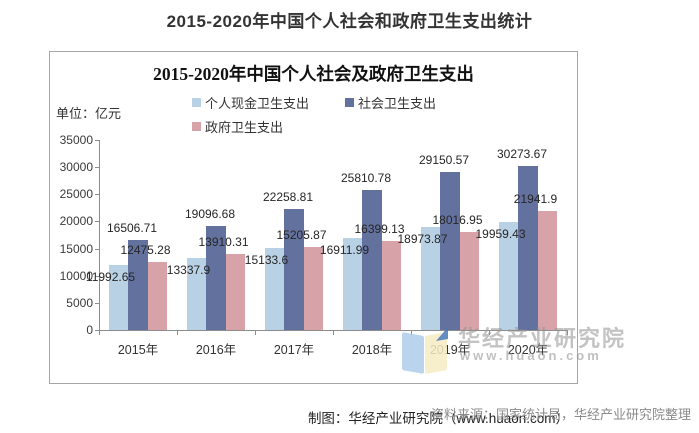 The image size is (699, 433). Describe the element at coordinates (257, 103) in the screenshot. I see `legend-label: 个人现金卫生支出` at that location.